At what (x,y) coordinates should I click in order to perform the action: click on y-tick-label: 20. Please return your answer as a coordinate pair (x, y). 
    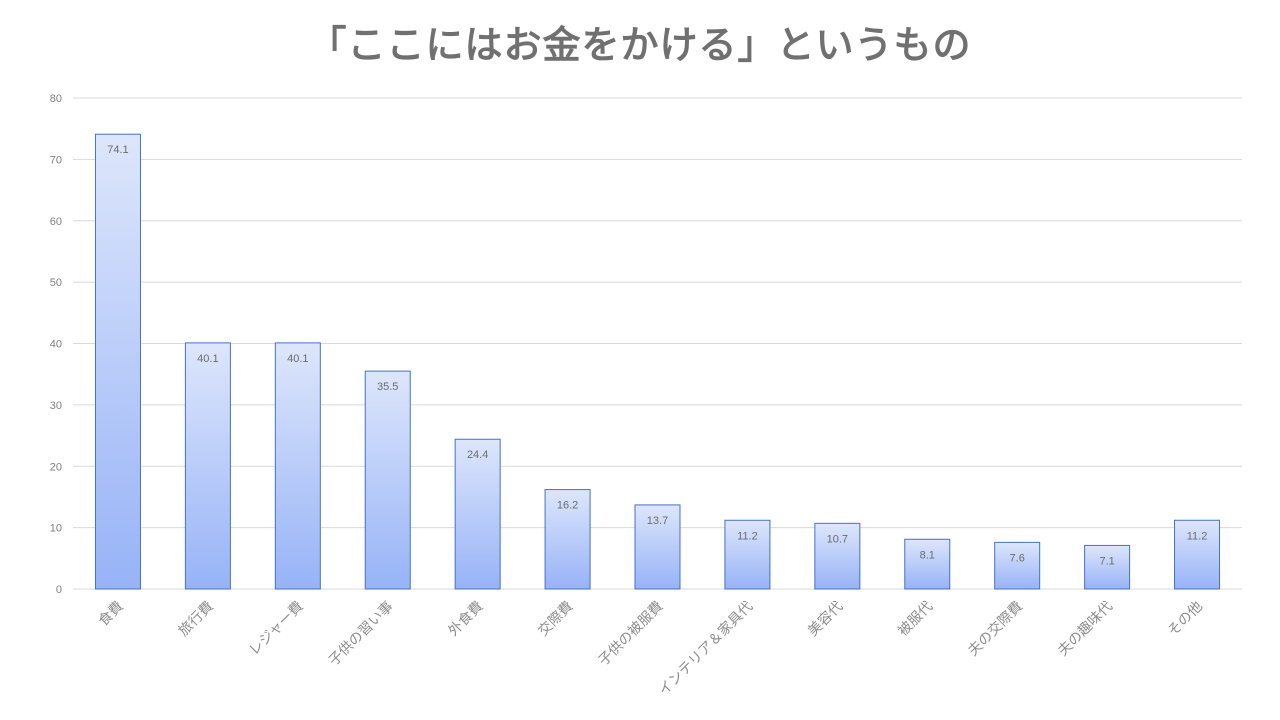
    Looking at the image, I should click on (56, 467).